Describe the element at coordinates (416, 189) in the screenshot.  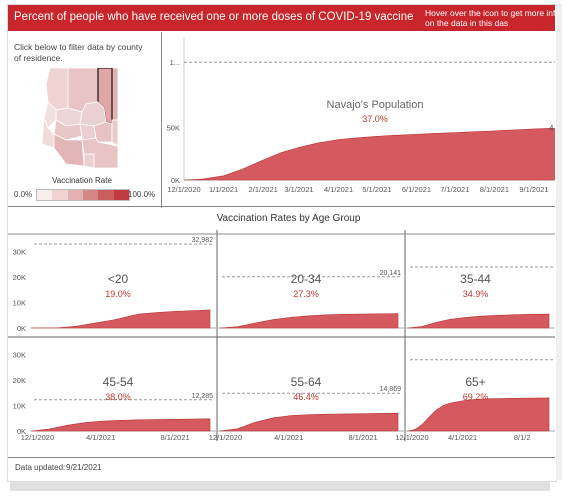
I see `x-tick-label: 6/1/2021` at that location.